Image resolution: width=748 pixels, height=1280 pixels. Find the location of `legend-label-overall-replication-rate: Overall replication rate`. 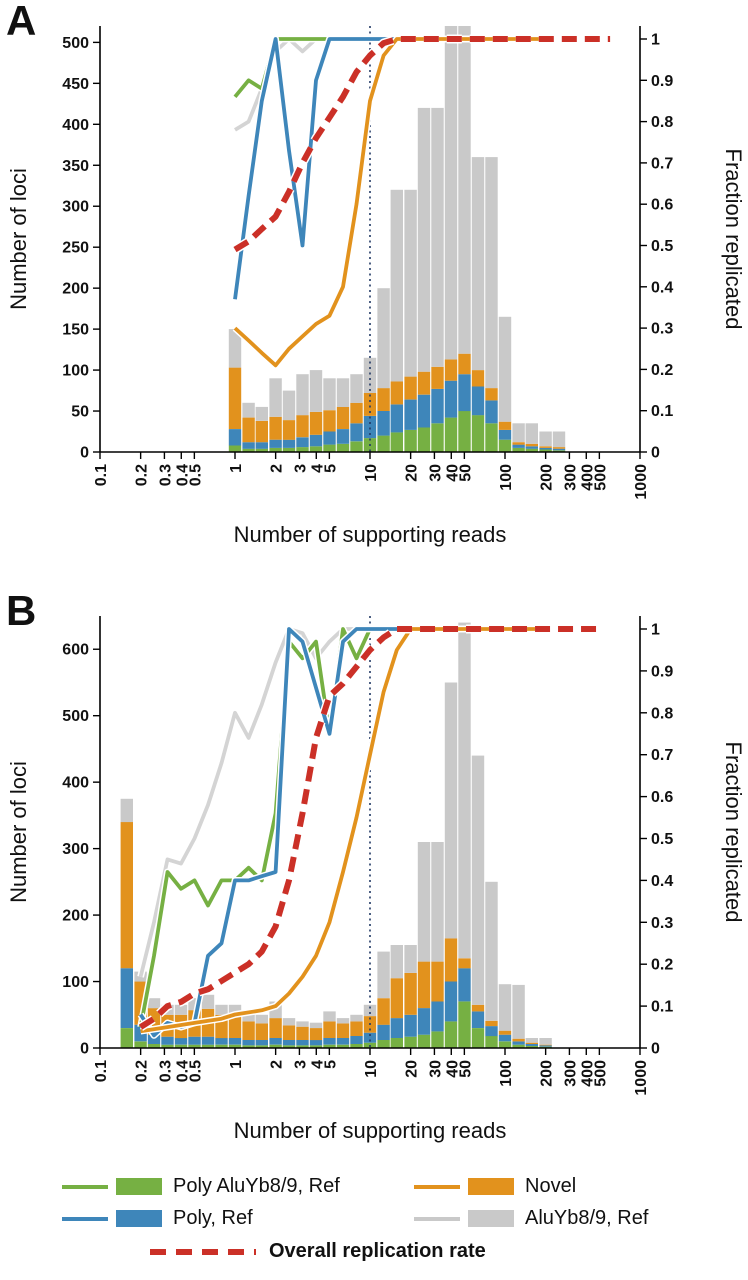

legend-label-overall-replication-rate: Overall replication rate is located at coordinates (377, 1251).